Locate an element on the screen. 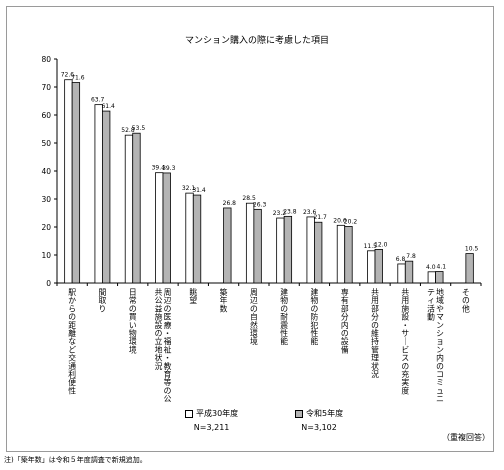 This screenshot has width=504, height=470. x-category-label: その他 is located at coordinates (466, 300).